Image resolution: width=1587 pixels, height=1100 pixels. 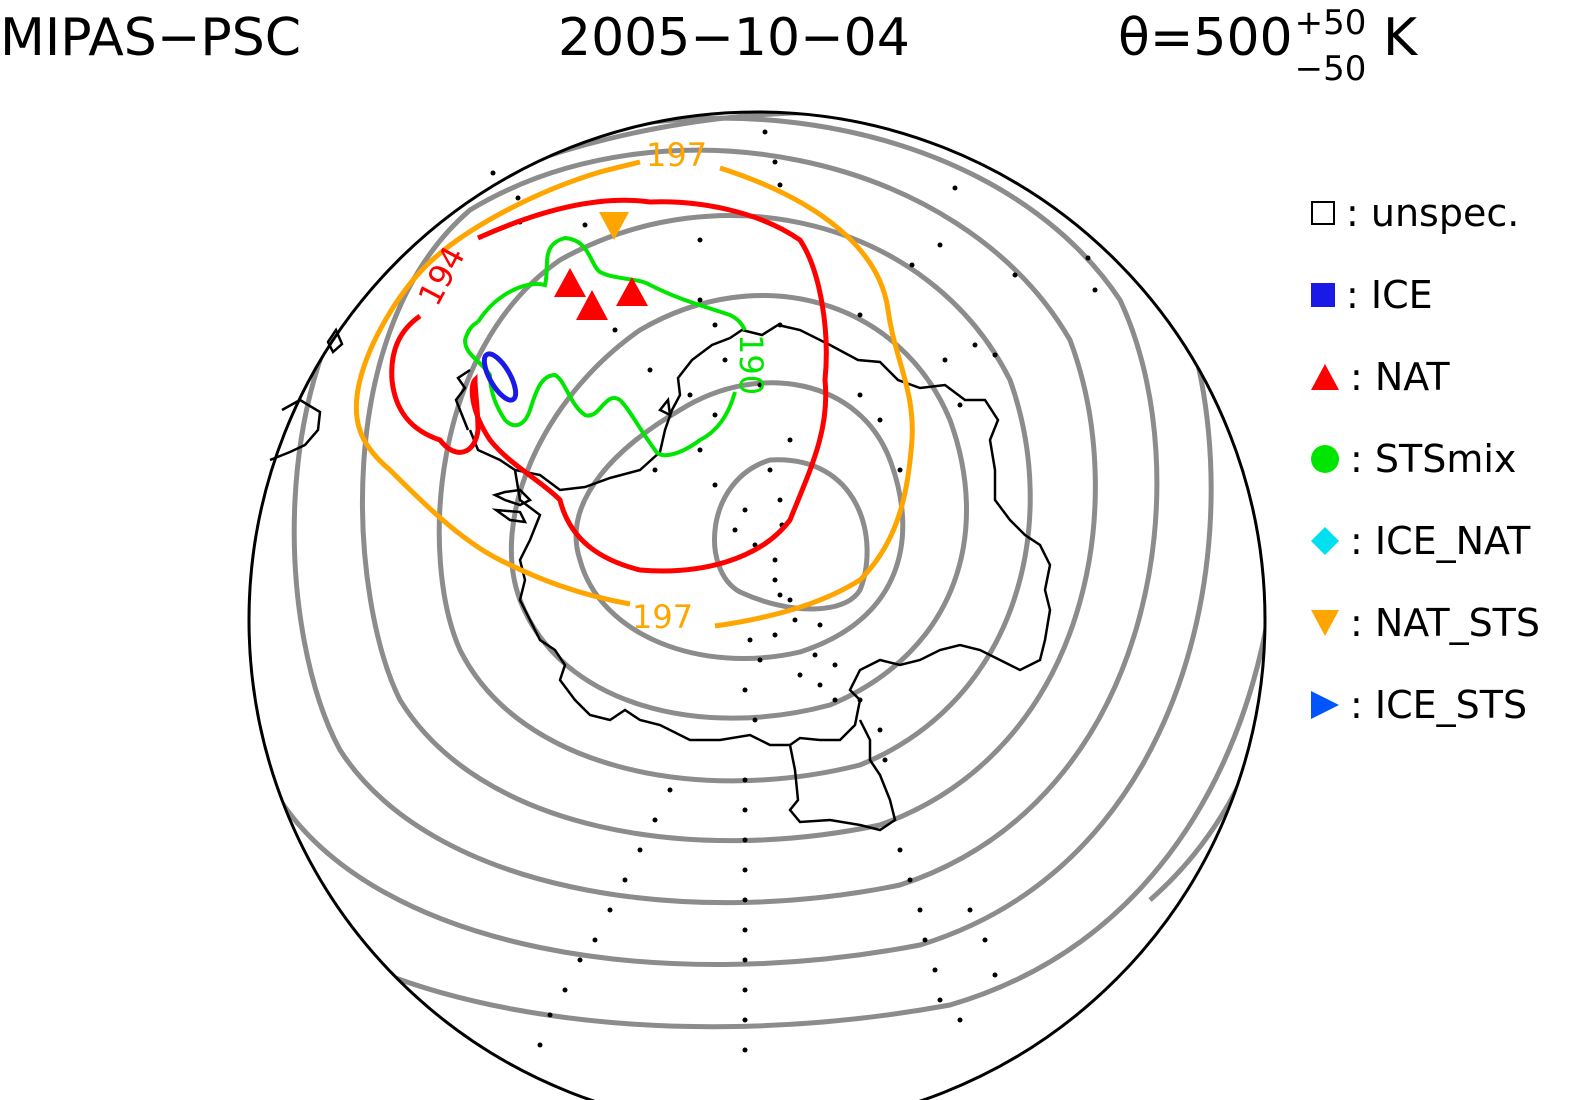 I want to click on contour-label-190: 190, so click(x=751, y=364).